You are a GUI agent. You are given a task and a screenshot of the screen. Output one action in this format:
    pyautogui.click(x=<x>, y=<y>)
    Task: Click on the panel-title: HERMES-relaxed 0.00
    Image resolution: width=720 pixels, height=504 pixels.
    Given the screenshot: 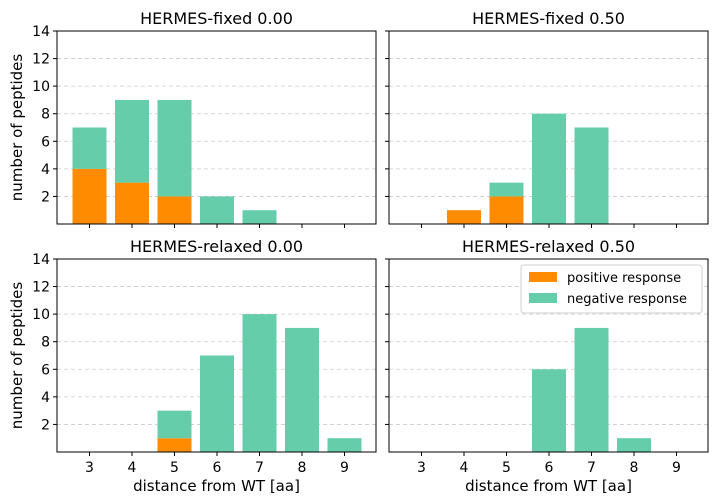 What is the action you would take?
    pyautogui.click(x=216, y=246)
    